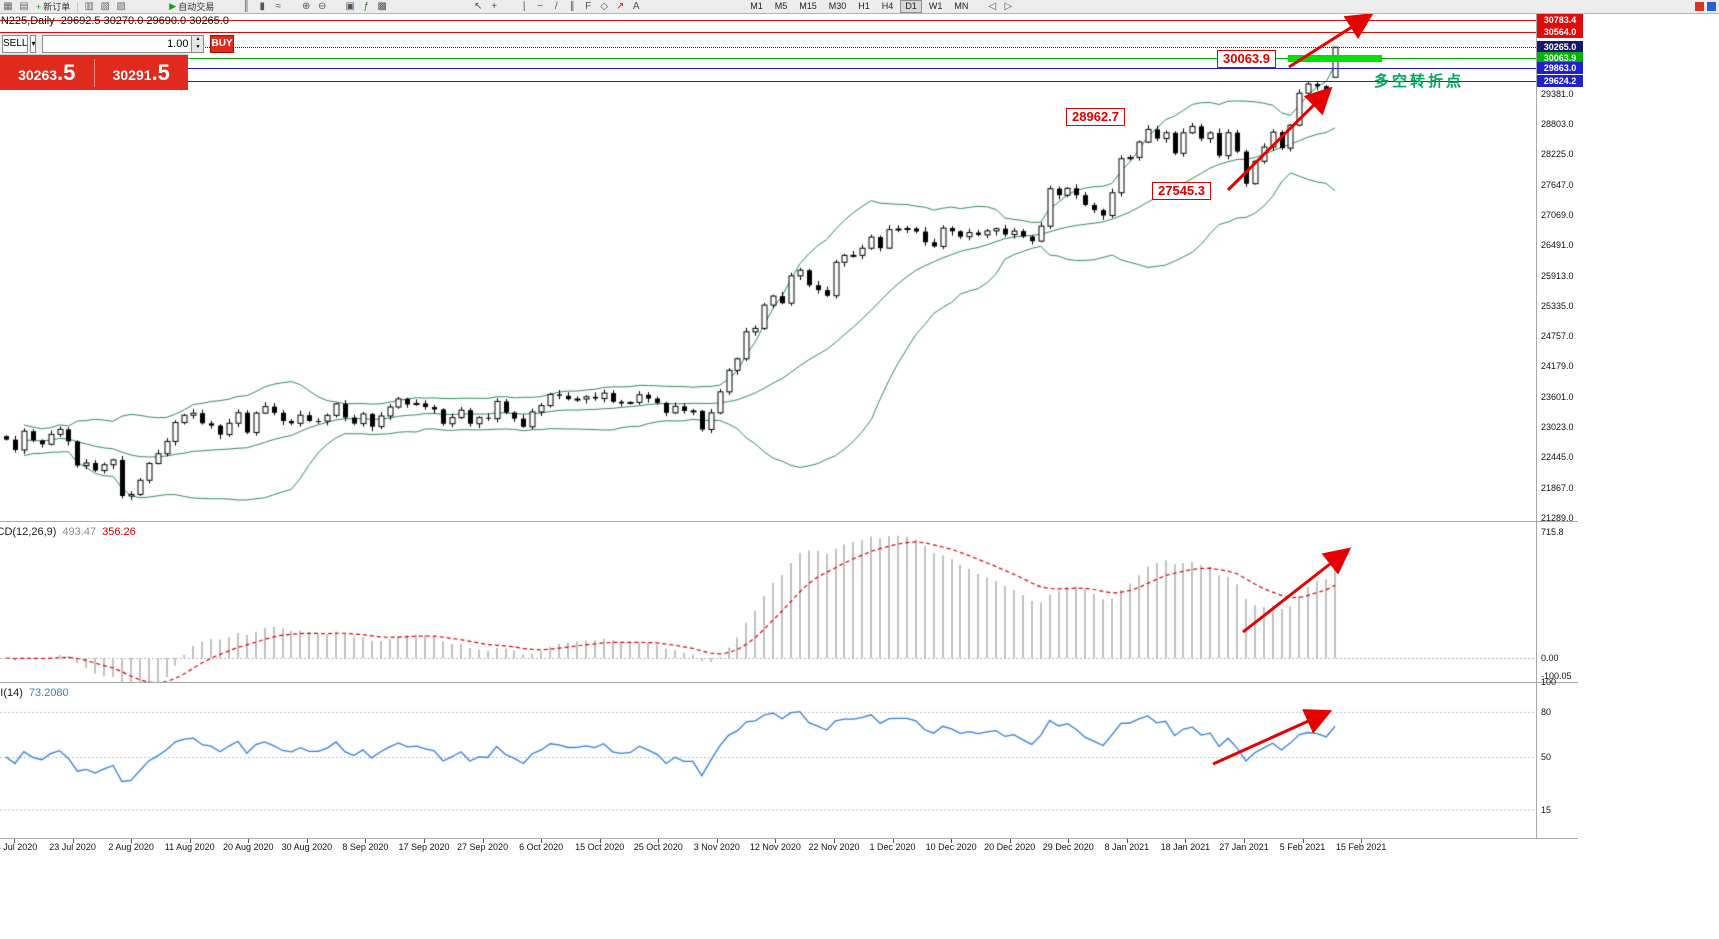  I want to click on sell-button: SELL, so click(15, 43).